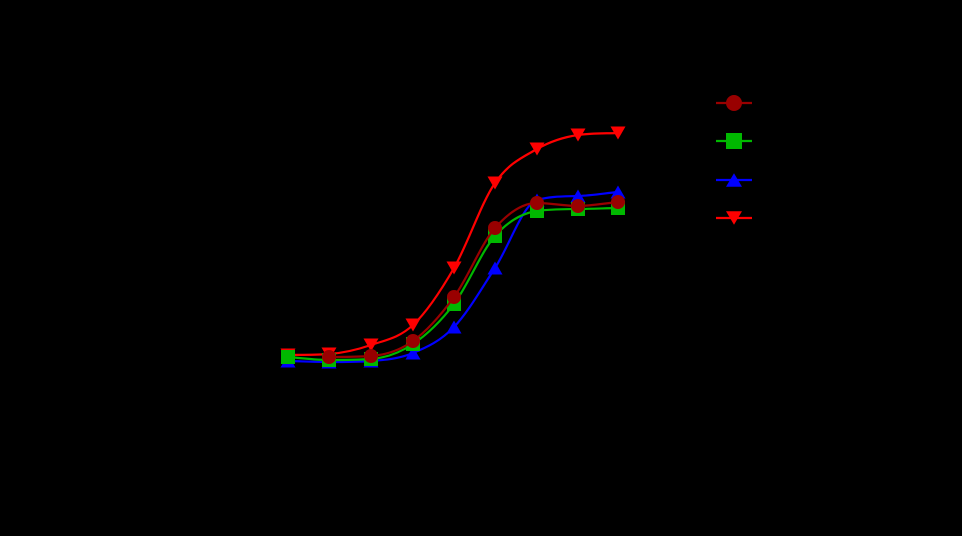 The height and width of the screenshot is (536, 962). I want to click on legend-entry-triangle-up-blue, so click(734, 180).